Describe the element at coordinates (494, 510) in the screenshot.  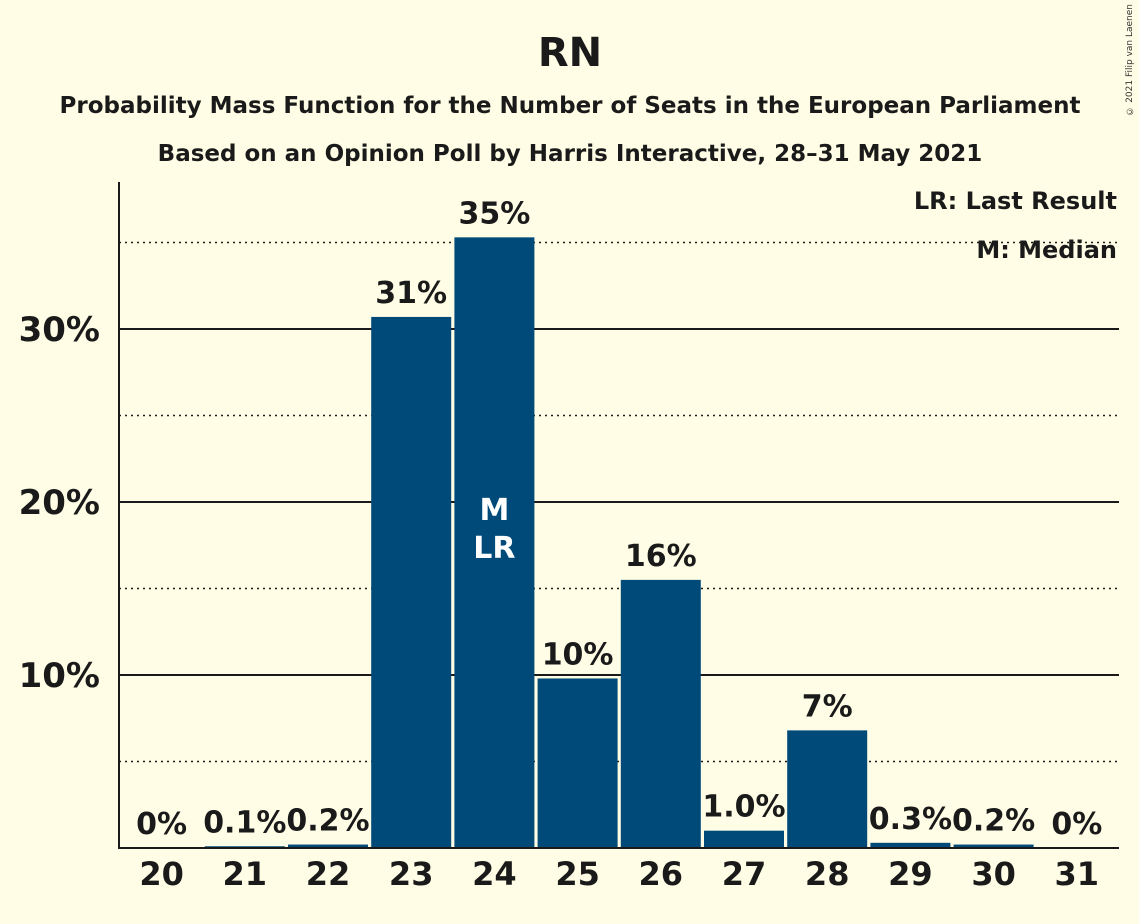
I see `median-marker: M` at that location.